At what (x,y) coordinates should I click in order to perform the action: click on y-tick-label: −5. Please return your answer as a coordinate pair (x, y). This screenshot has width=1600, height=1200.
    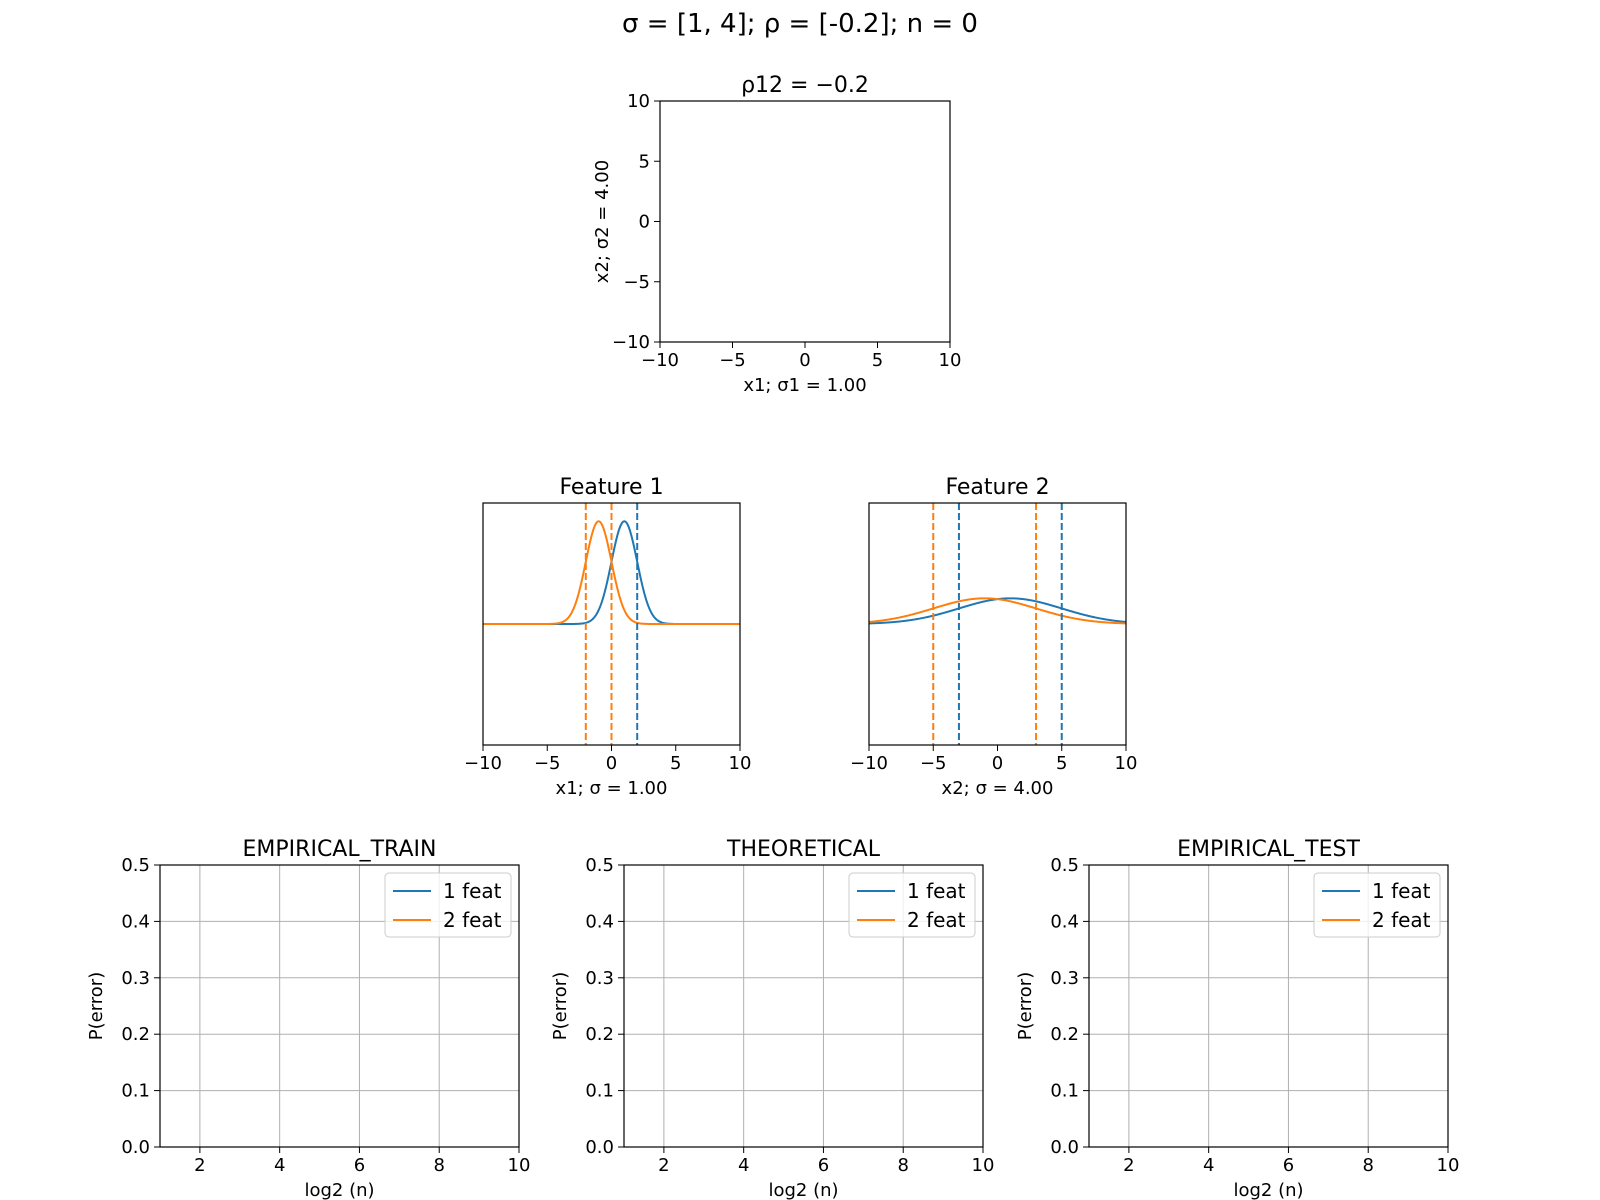
    Looking at the image, I should click on (636, 282).